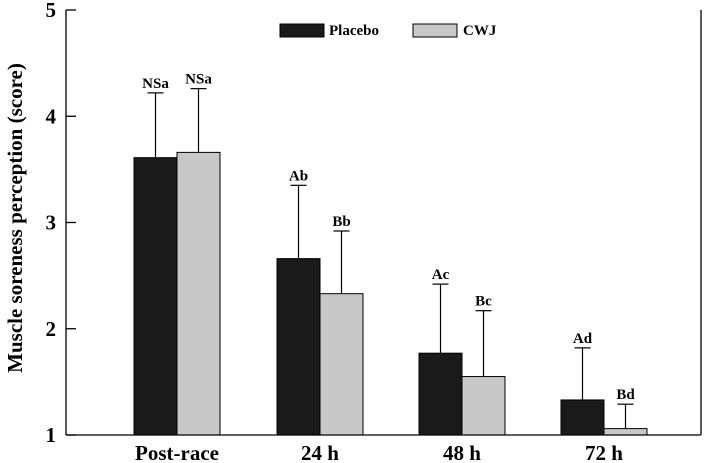 The width and height of the screenshot is (707, 463). Describe the element at coordinates (177, 452) in the screenshot. I see `x-category-label-0: Post-race` at that location.